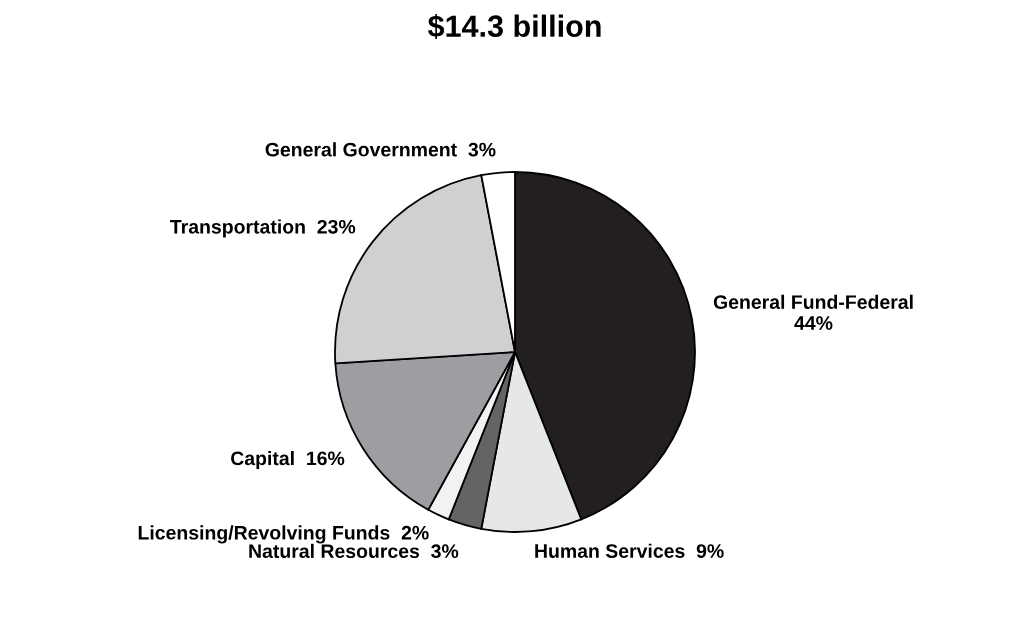 This screenshot has height=640, width=1030. What do you see at coordinates (514, 26) in the screenshot?
I see `chart-title: $14.3 billion` at bounding box center [514, 26].